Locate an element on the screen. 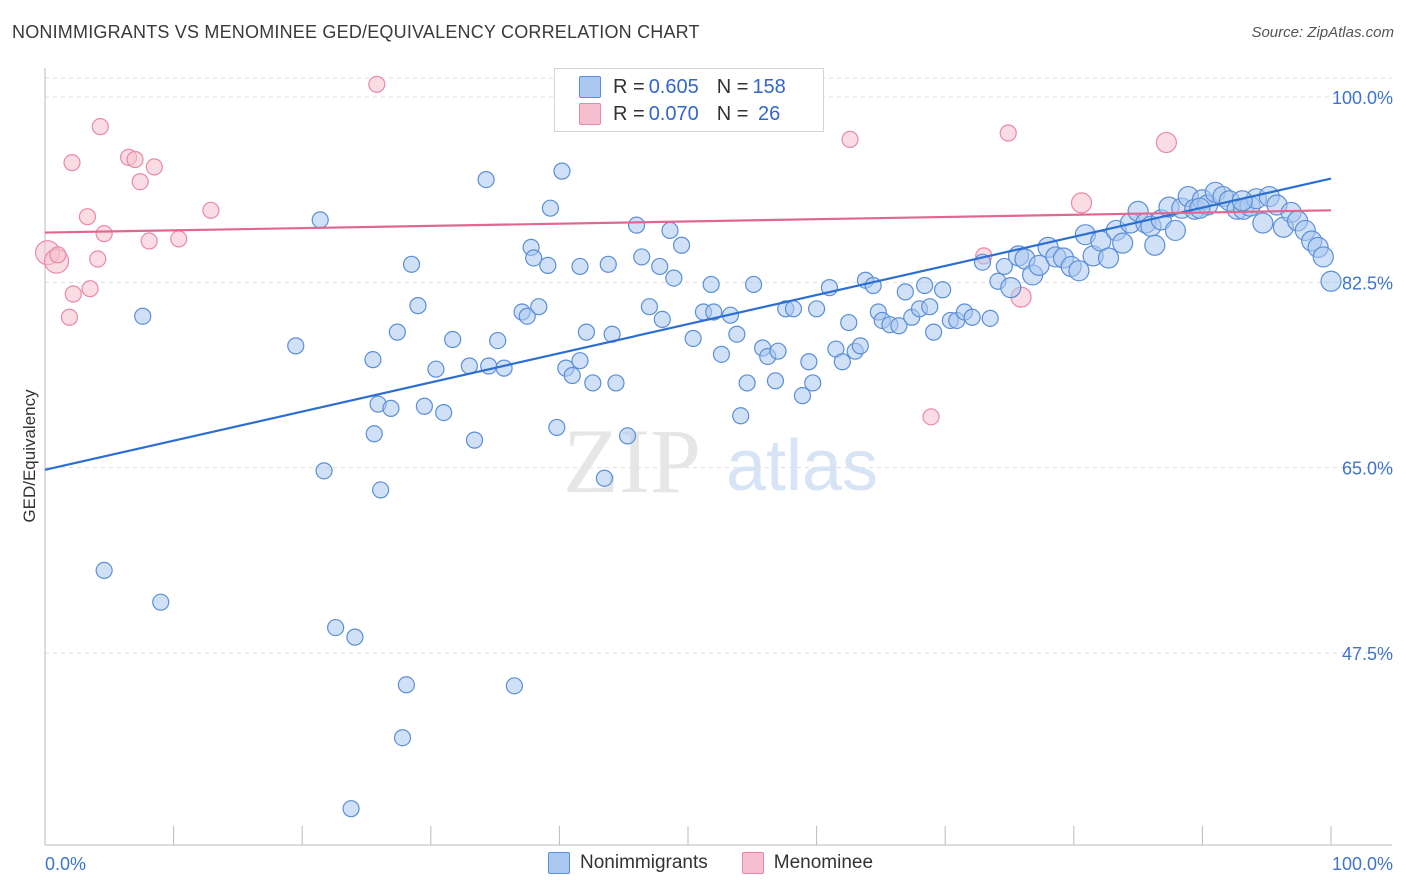  legend-row-menominee: R = 0.070 N = 26 is located at coordinates (679, 114).